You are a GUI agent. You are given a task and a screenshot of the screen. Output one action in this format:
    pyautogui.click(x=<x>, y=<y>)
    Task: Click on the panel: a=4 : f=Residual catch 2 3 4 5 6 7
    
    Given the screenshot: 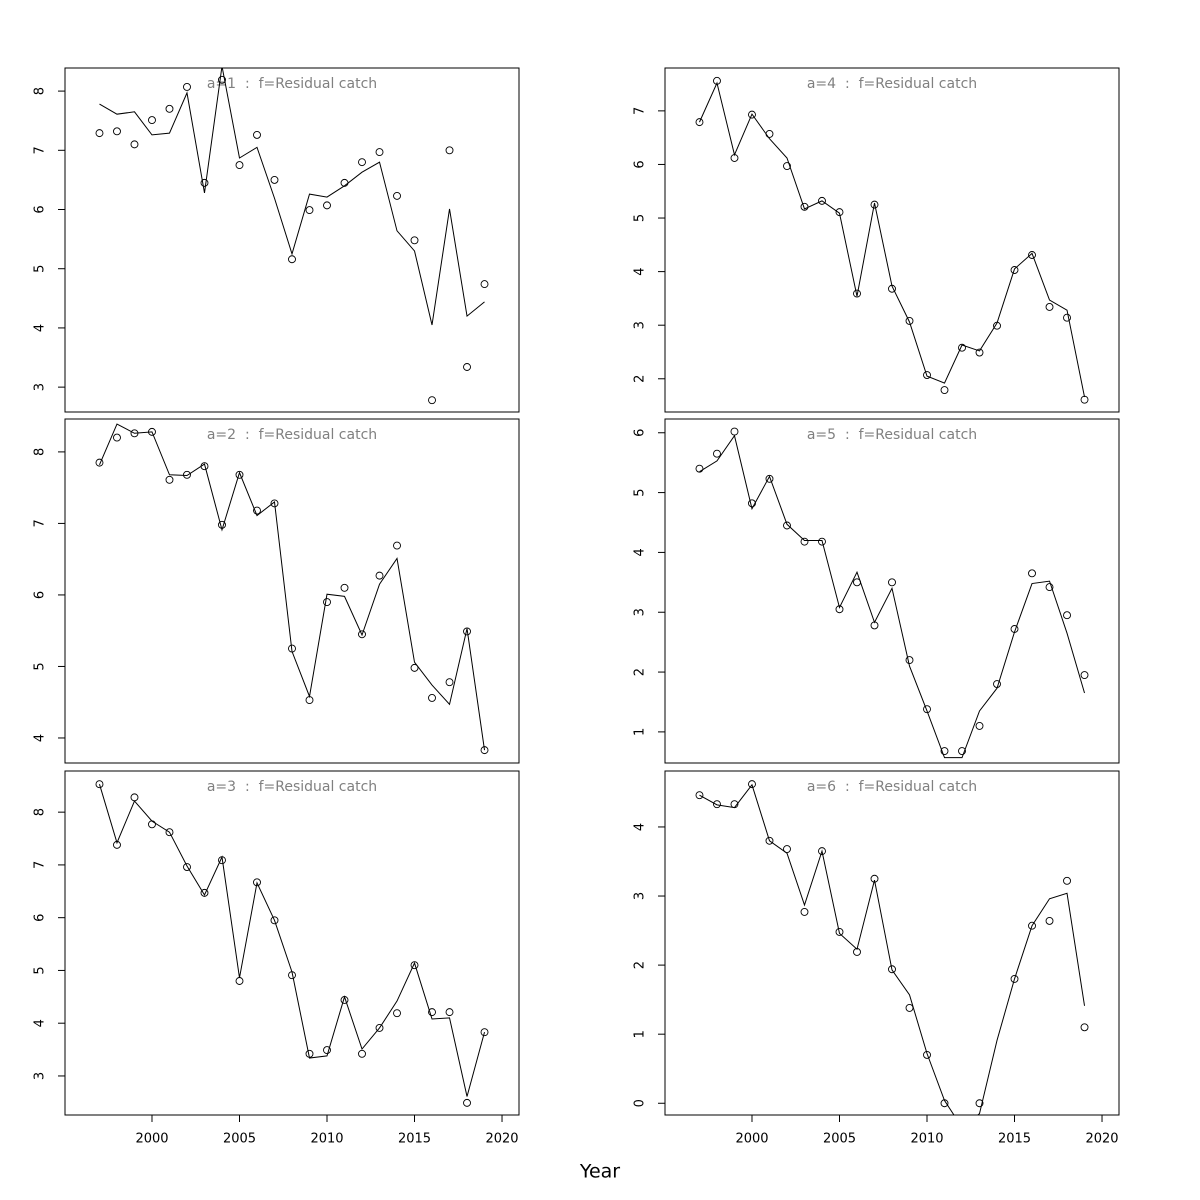 What is the action you would take?
    pyautogui.click(x=876, y=240)
    